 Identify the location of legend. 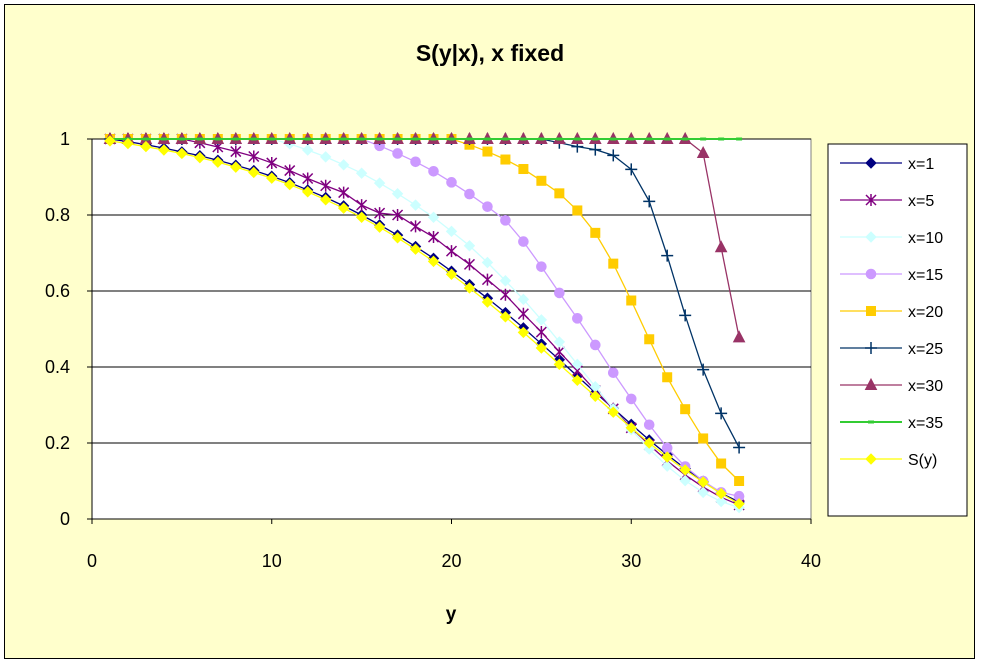
(897, 330).